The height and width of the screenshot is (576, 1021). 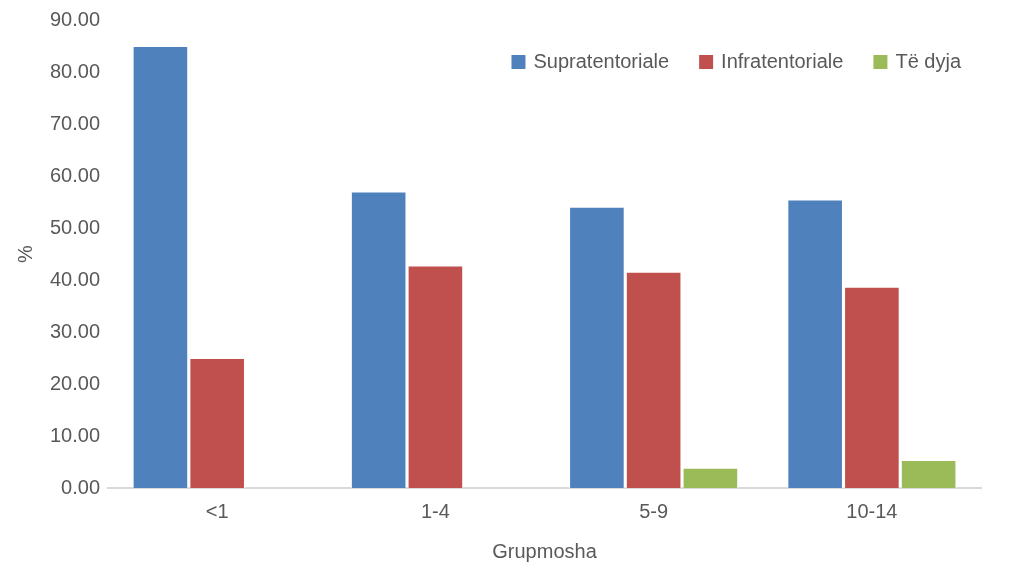 What do you see at coordinates (24, 253) in the screenshot?
I see `y-axis-title: %` at bounding box center [24, 253].